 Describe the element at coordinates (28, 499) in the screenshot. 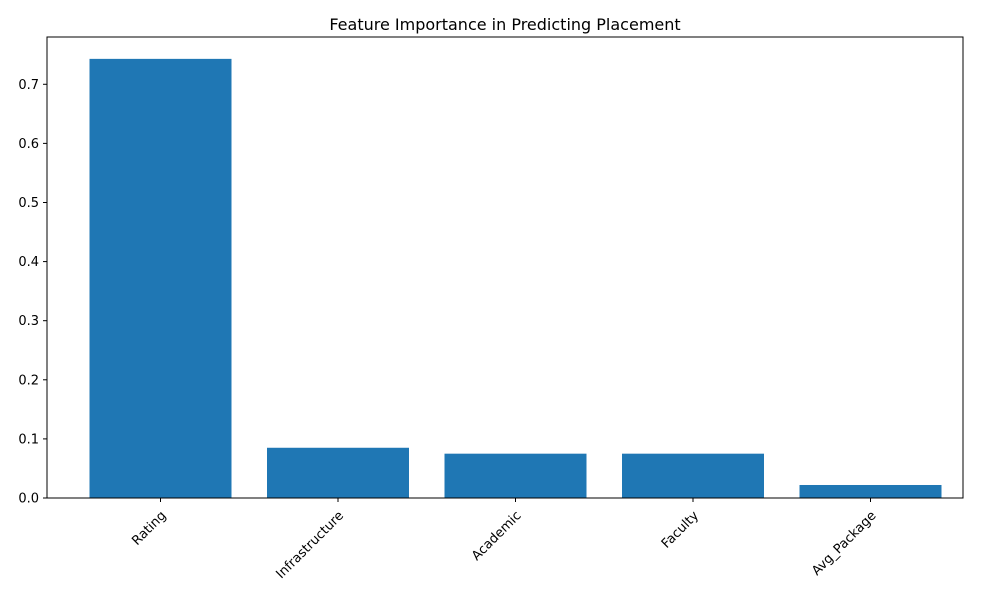

I see `y-tick-label: 0.0` at that location.